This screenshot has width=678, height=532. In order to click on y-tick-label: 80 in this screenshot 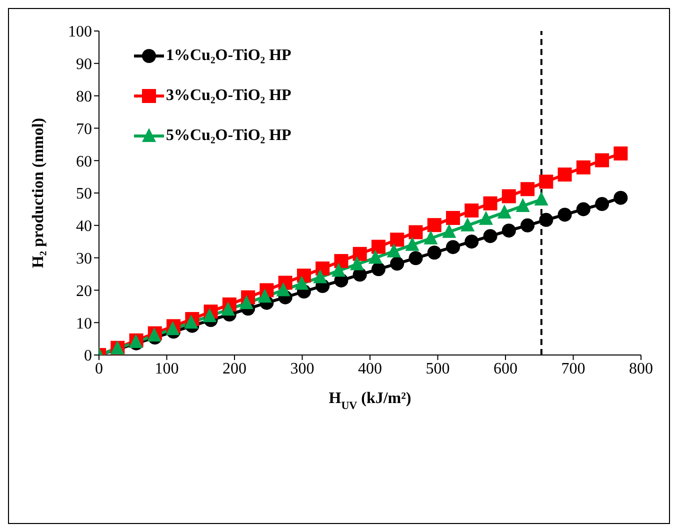, I will do `click(84, 97)`.